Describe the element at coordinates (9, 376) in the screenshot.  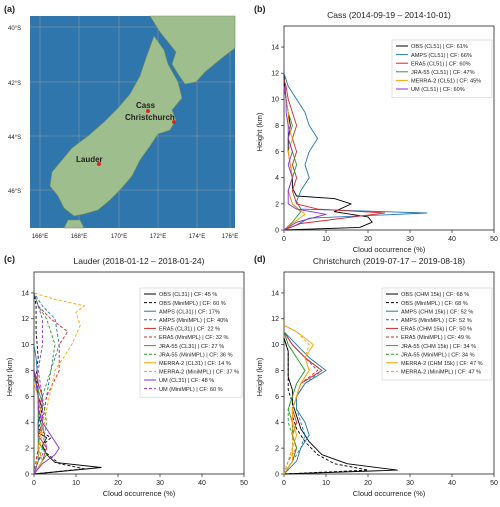
I see `y-axis-label: Height (km)` at that location.